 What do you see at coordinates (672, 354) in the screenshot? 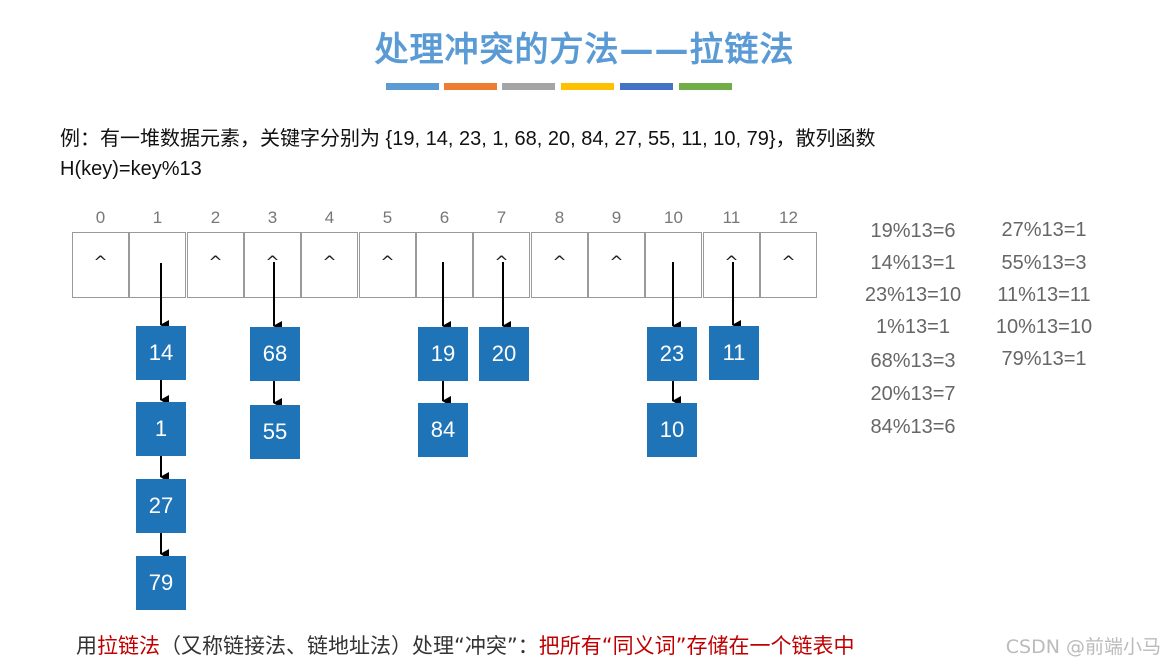
I see `chain-node: 23` at bounding box center [672, 354].